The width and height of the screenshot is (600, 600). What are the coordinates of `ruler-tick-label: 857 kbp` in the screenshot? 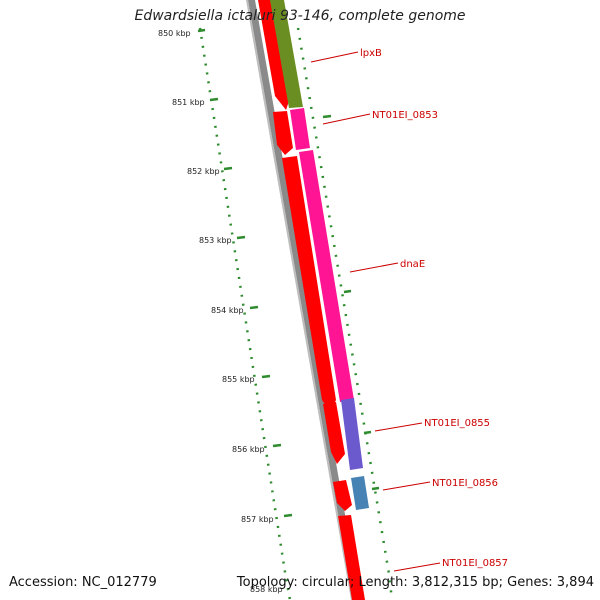 It's located at (257, 519).